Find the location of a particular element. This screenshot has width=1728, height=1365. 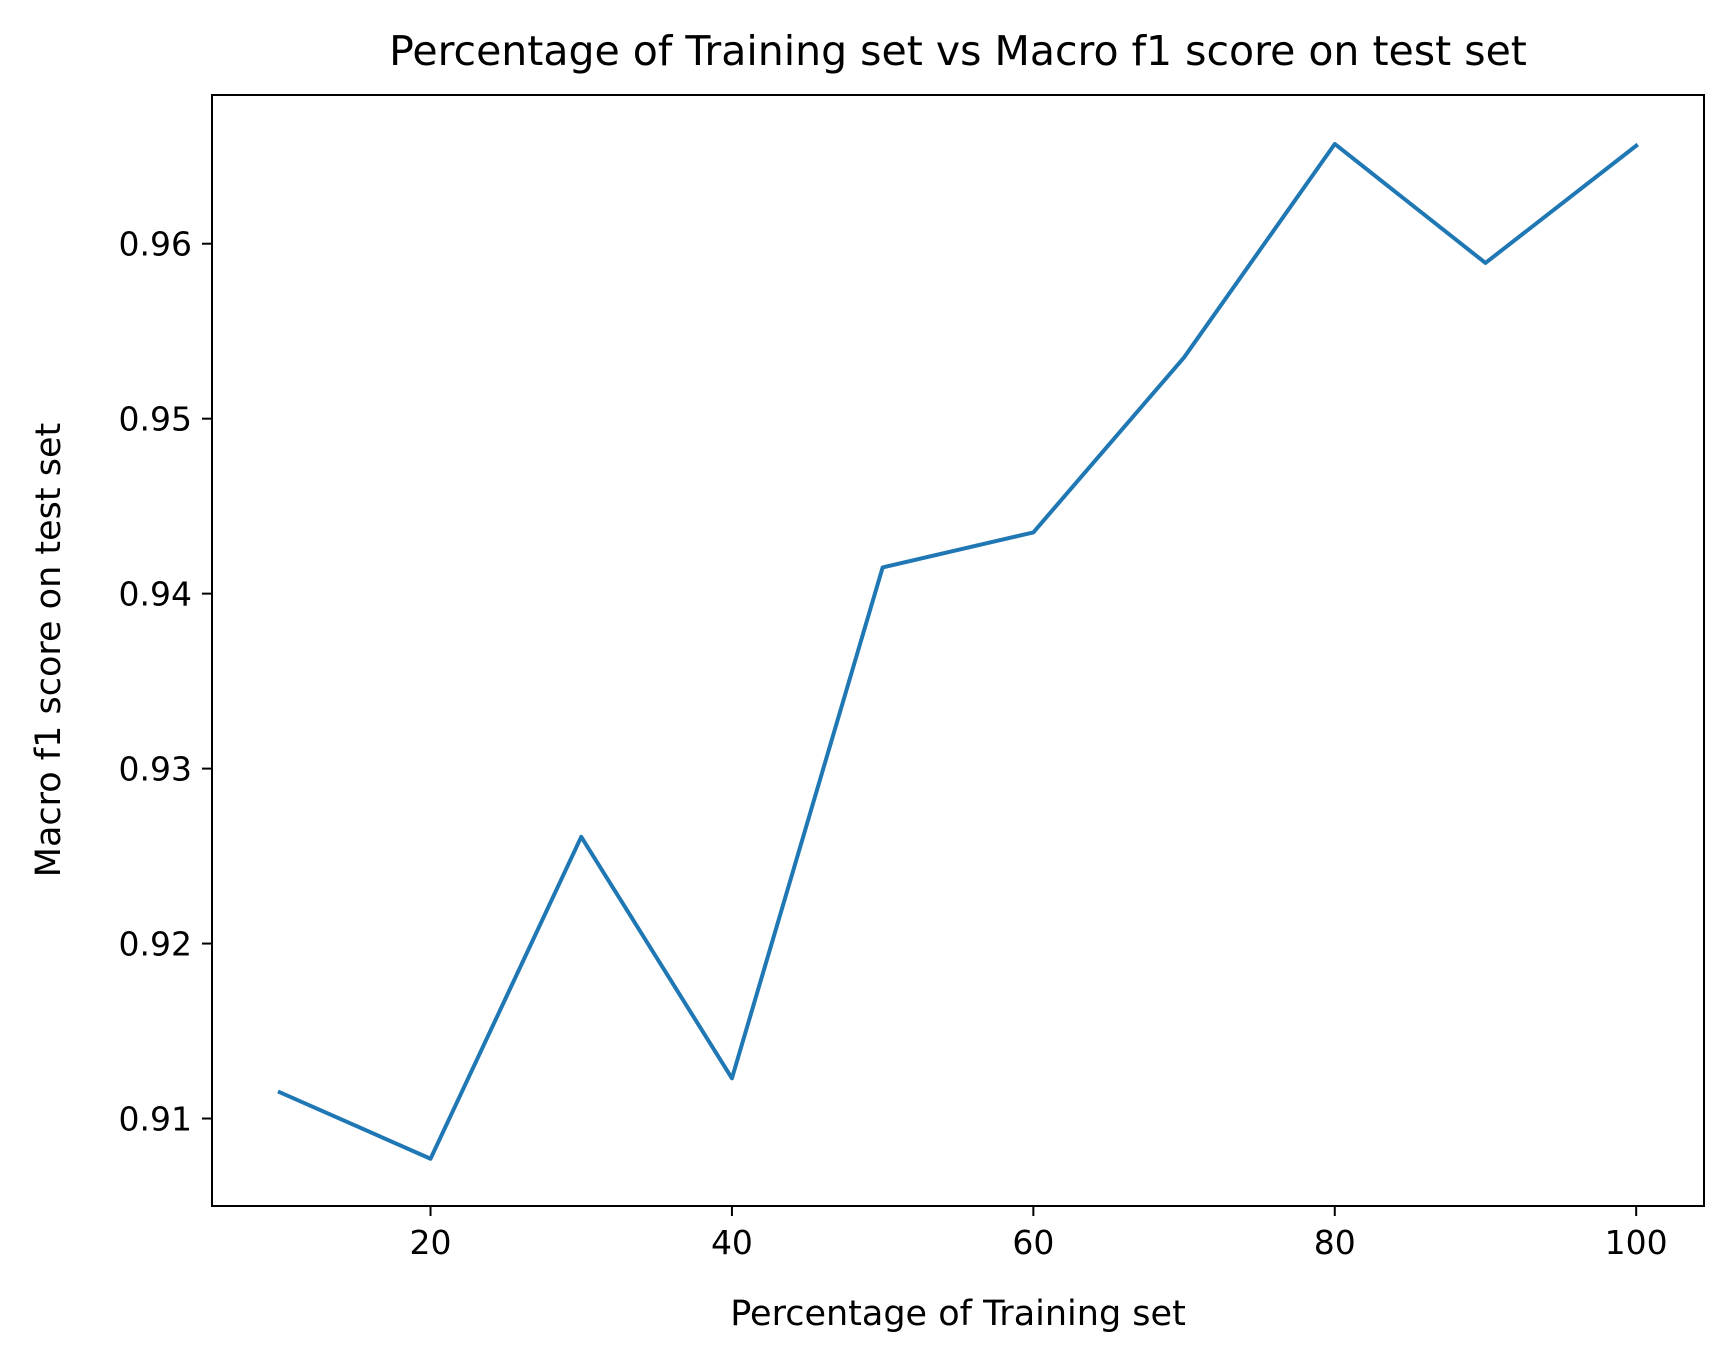

y-axis-ticks: 0.91 0.92 0.93 0.94 0.95 0.96 is located at coordinates (165, 682).